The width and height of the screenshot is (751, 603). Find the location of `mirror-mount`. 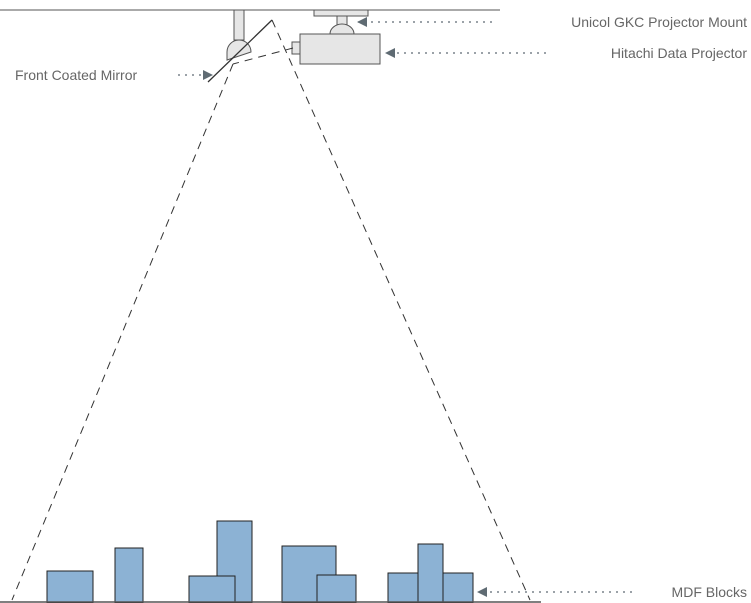

mirror-mount is located at coordinates (239, 35).